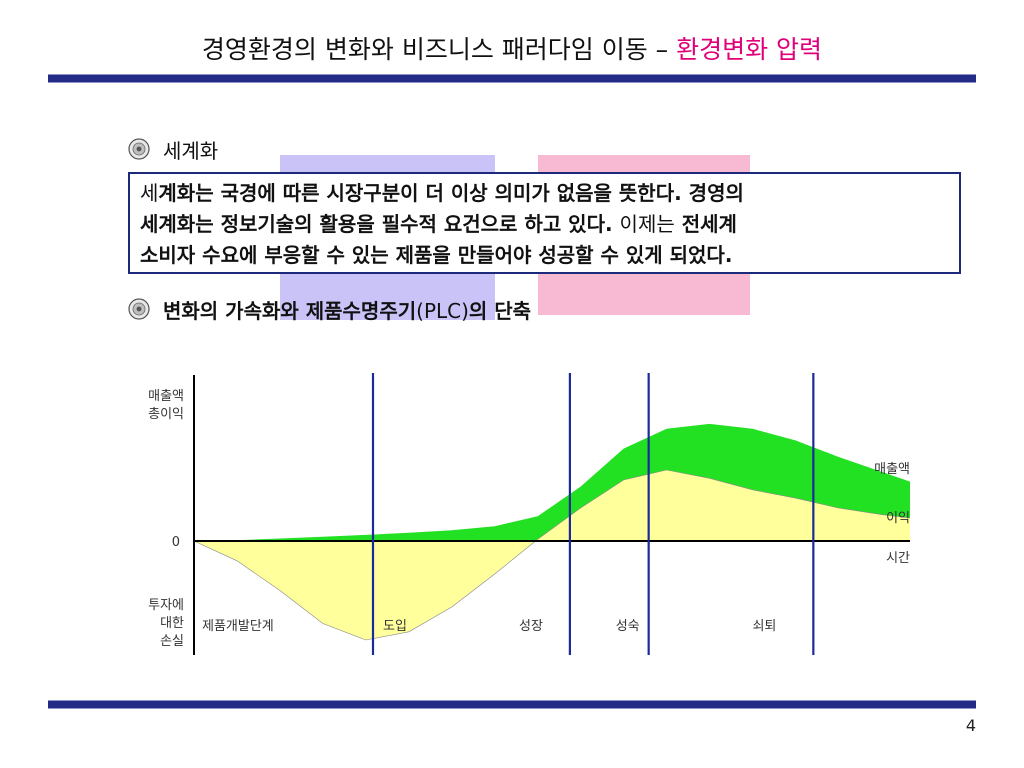 The image size is (1024, 768). I want to click on series-label-sales: 매출액, so click(892, 469).